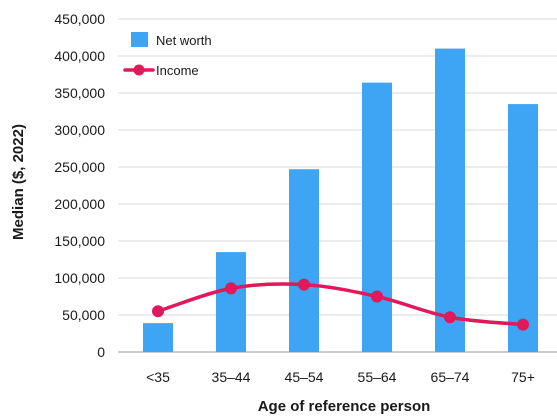 Image resolution: width=557 pixels, height=419 pixels. Describe the element at coordinates (158, 377) in the screenshot. I see `x-tick-label: <35` at that location.